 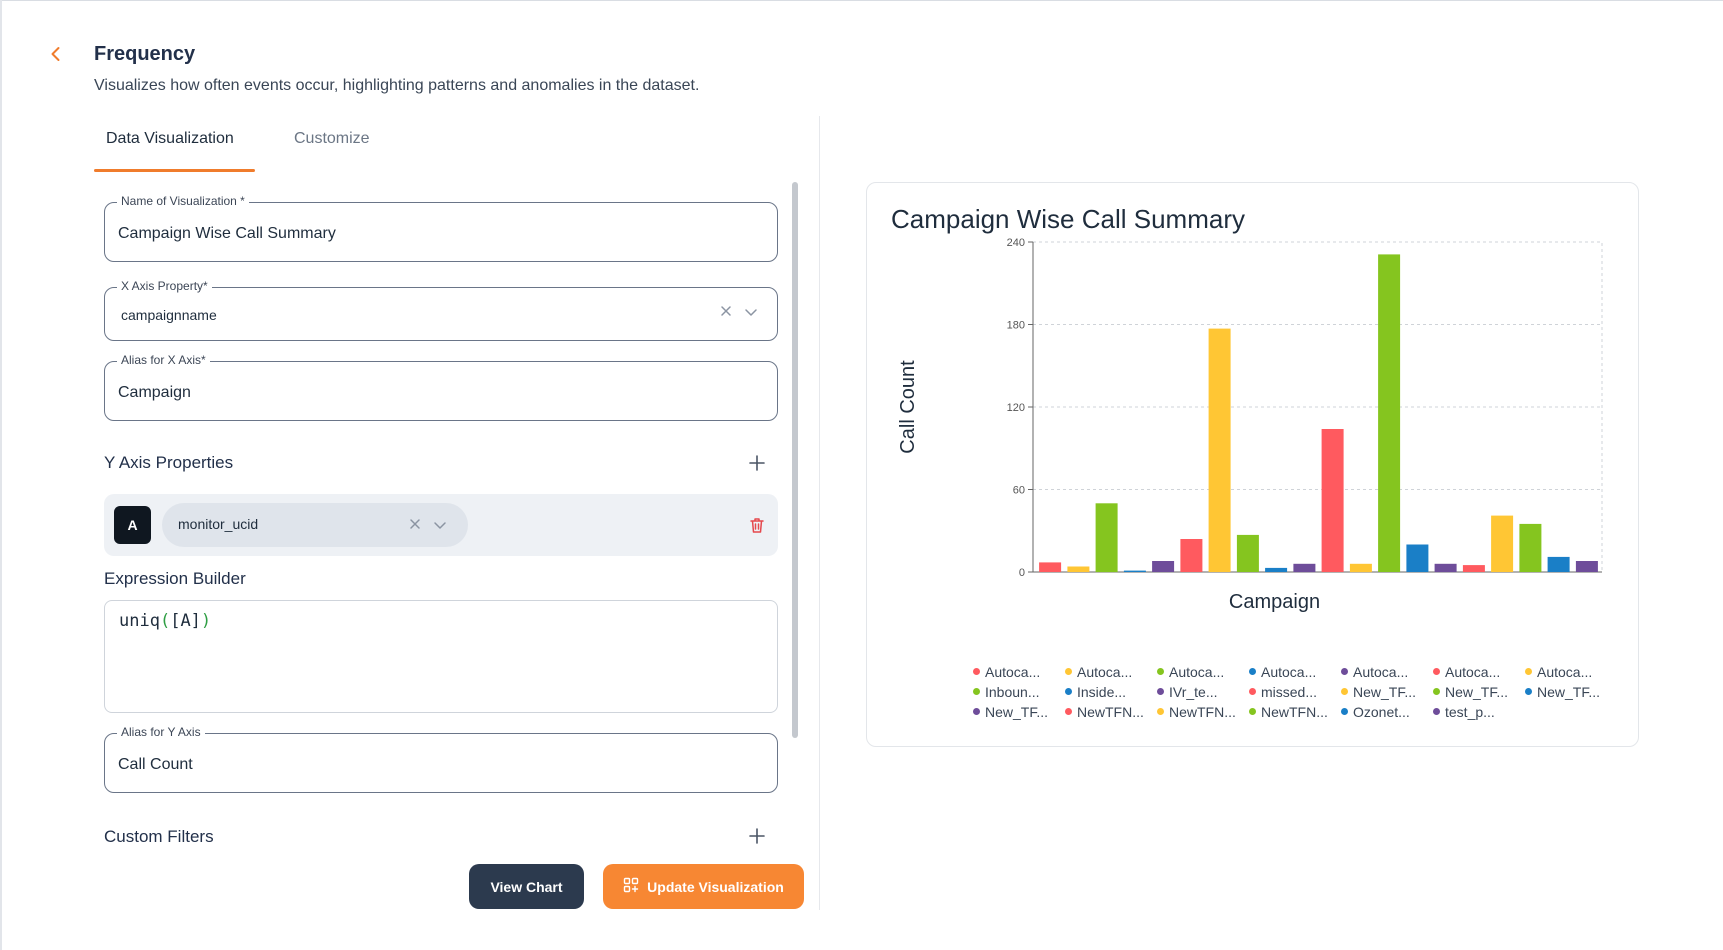 What do you see at coordinates (332, 138) in the screenshot?
I see `tab-customize: Customize` at bounding box center [332, 138].